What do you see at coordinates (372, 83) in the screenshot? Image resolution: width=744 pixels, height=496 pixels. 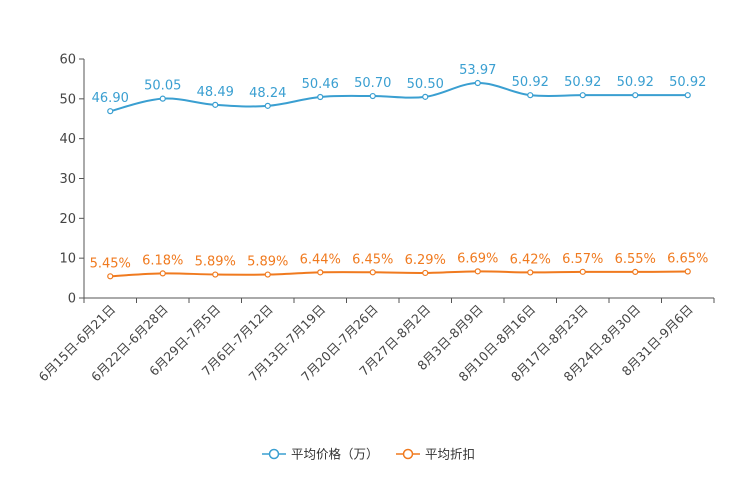 I see `data-label: 50.70` at bounding box center [372, 83].